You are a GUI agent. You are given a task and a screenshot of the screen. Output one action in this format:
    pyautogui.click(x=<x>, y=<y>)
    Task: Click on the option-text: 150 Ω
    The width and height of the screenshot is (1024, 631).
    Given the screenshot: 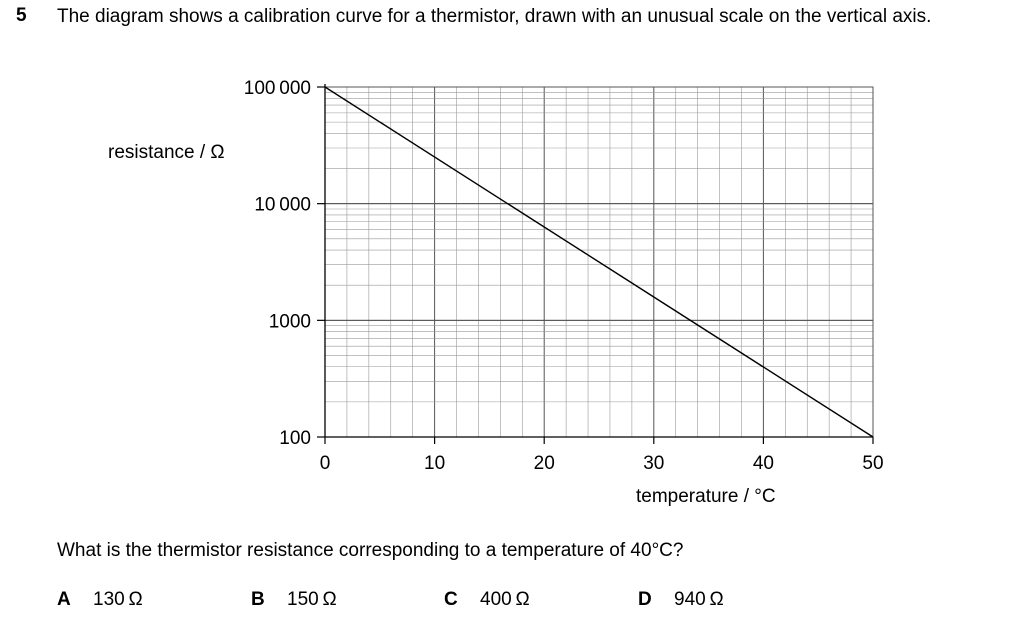 What is the action you would take?
    pyautogui.click(x=312, y=599)
    